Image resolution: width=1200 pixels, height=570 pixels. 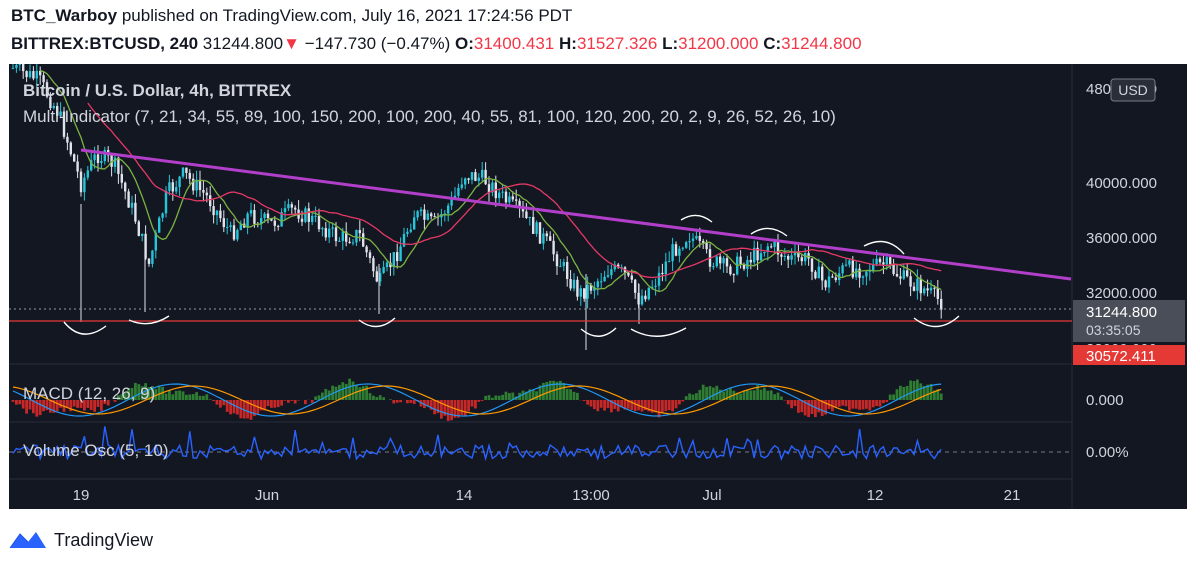 I want to click on currency-button-label: USD, so click(x=1133, y=90).